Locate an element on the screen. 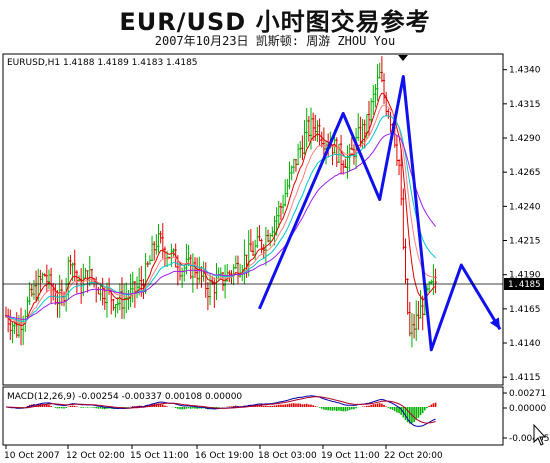 The image size is (550, 463). current-price-box is located at coordinates (524, 284).